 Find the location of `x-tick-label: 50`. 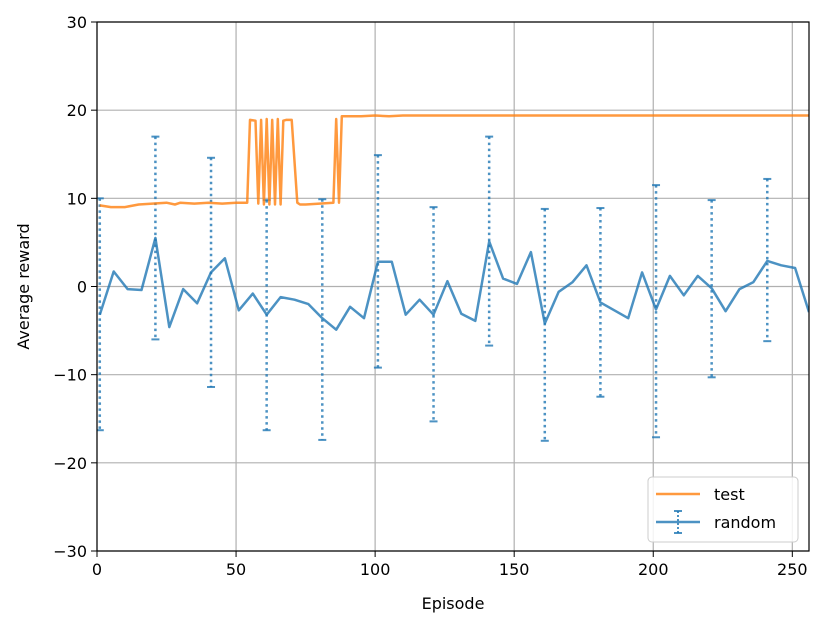

x-tick-label: 50 is located at coordinates (236, 569).